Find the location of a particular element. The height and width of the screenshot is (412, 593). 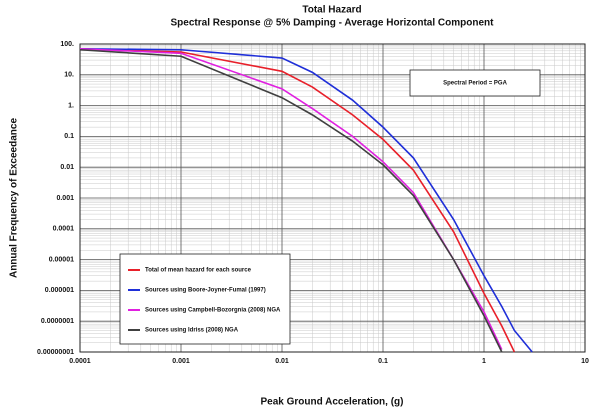

y-tick-label: 0.1 is located at coordinates (69, 136).